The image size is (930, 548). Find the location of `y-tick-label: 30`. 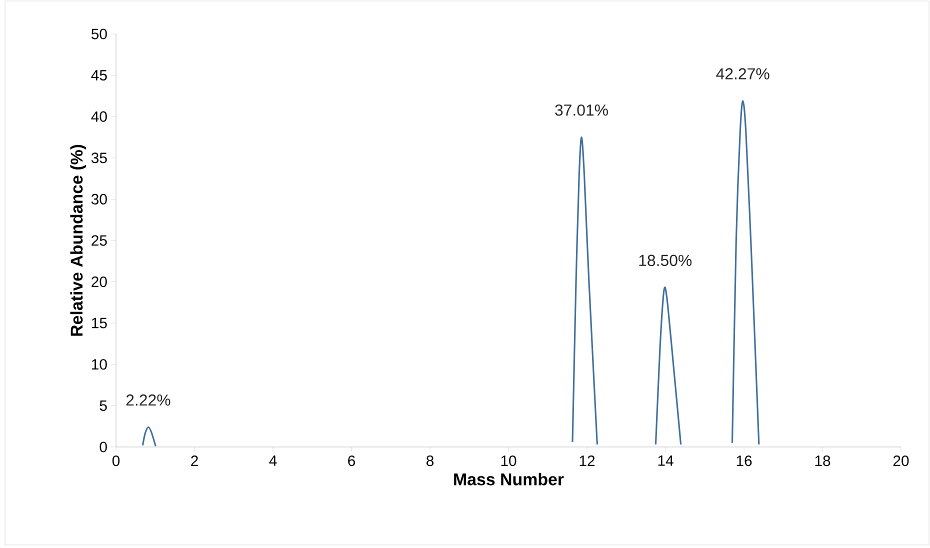

y-tick-label: 30 is located at coordinates (99, 199).